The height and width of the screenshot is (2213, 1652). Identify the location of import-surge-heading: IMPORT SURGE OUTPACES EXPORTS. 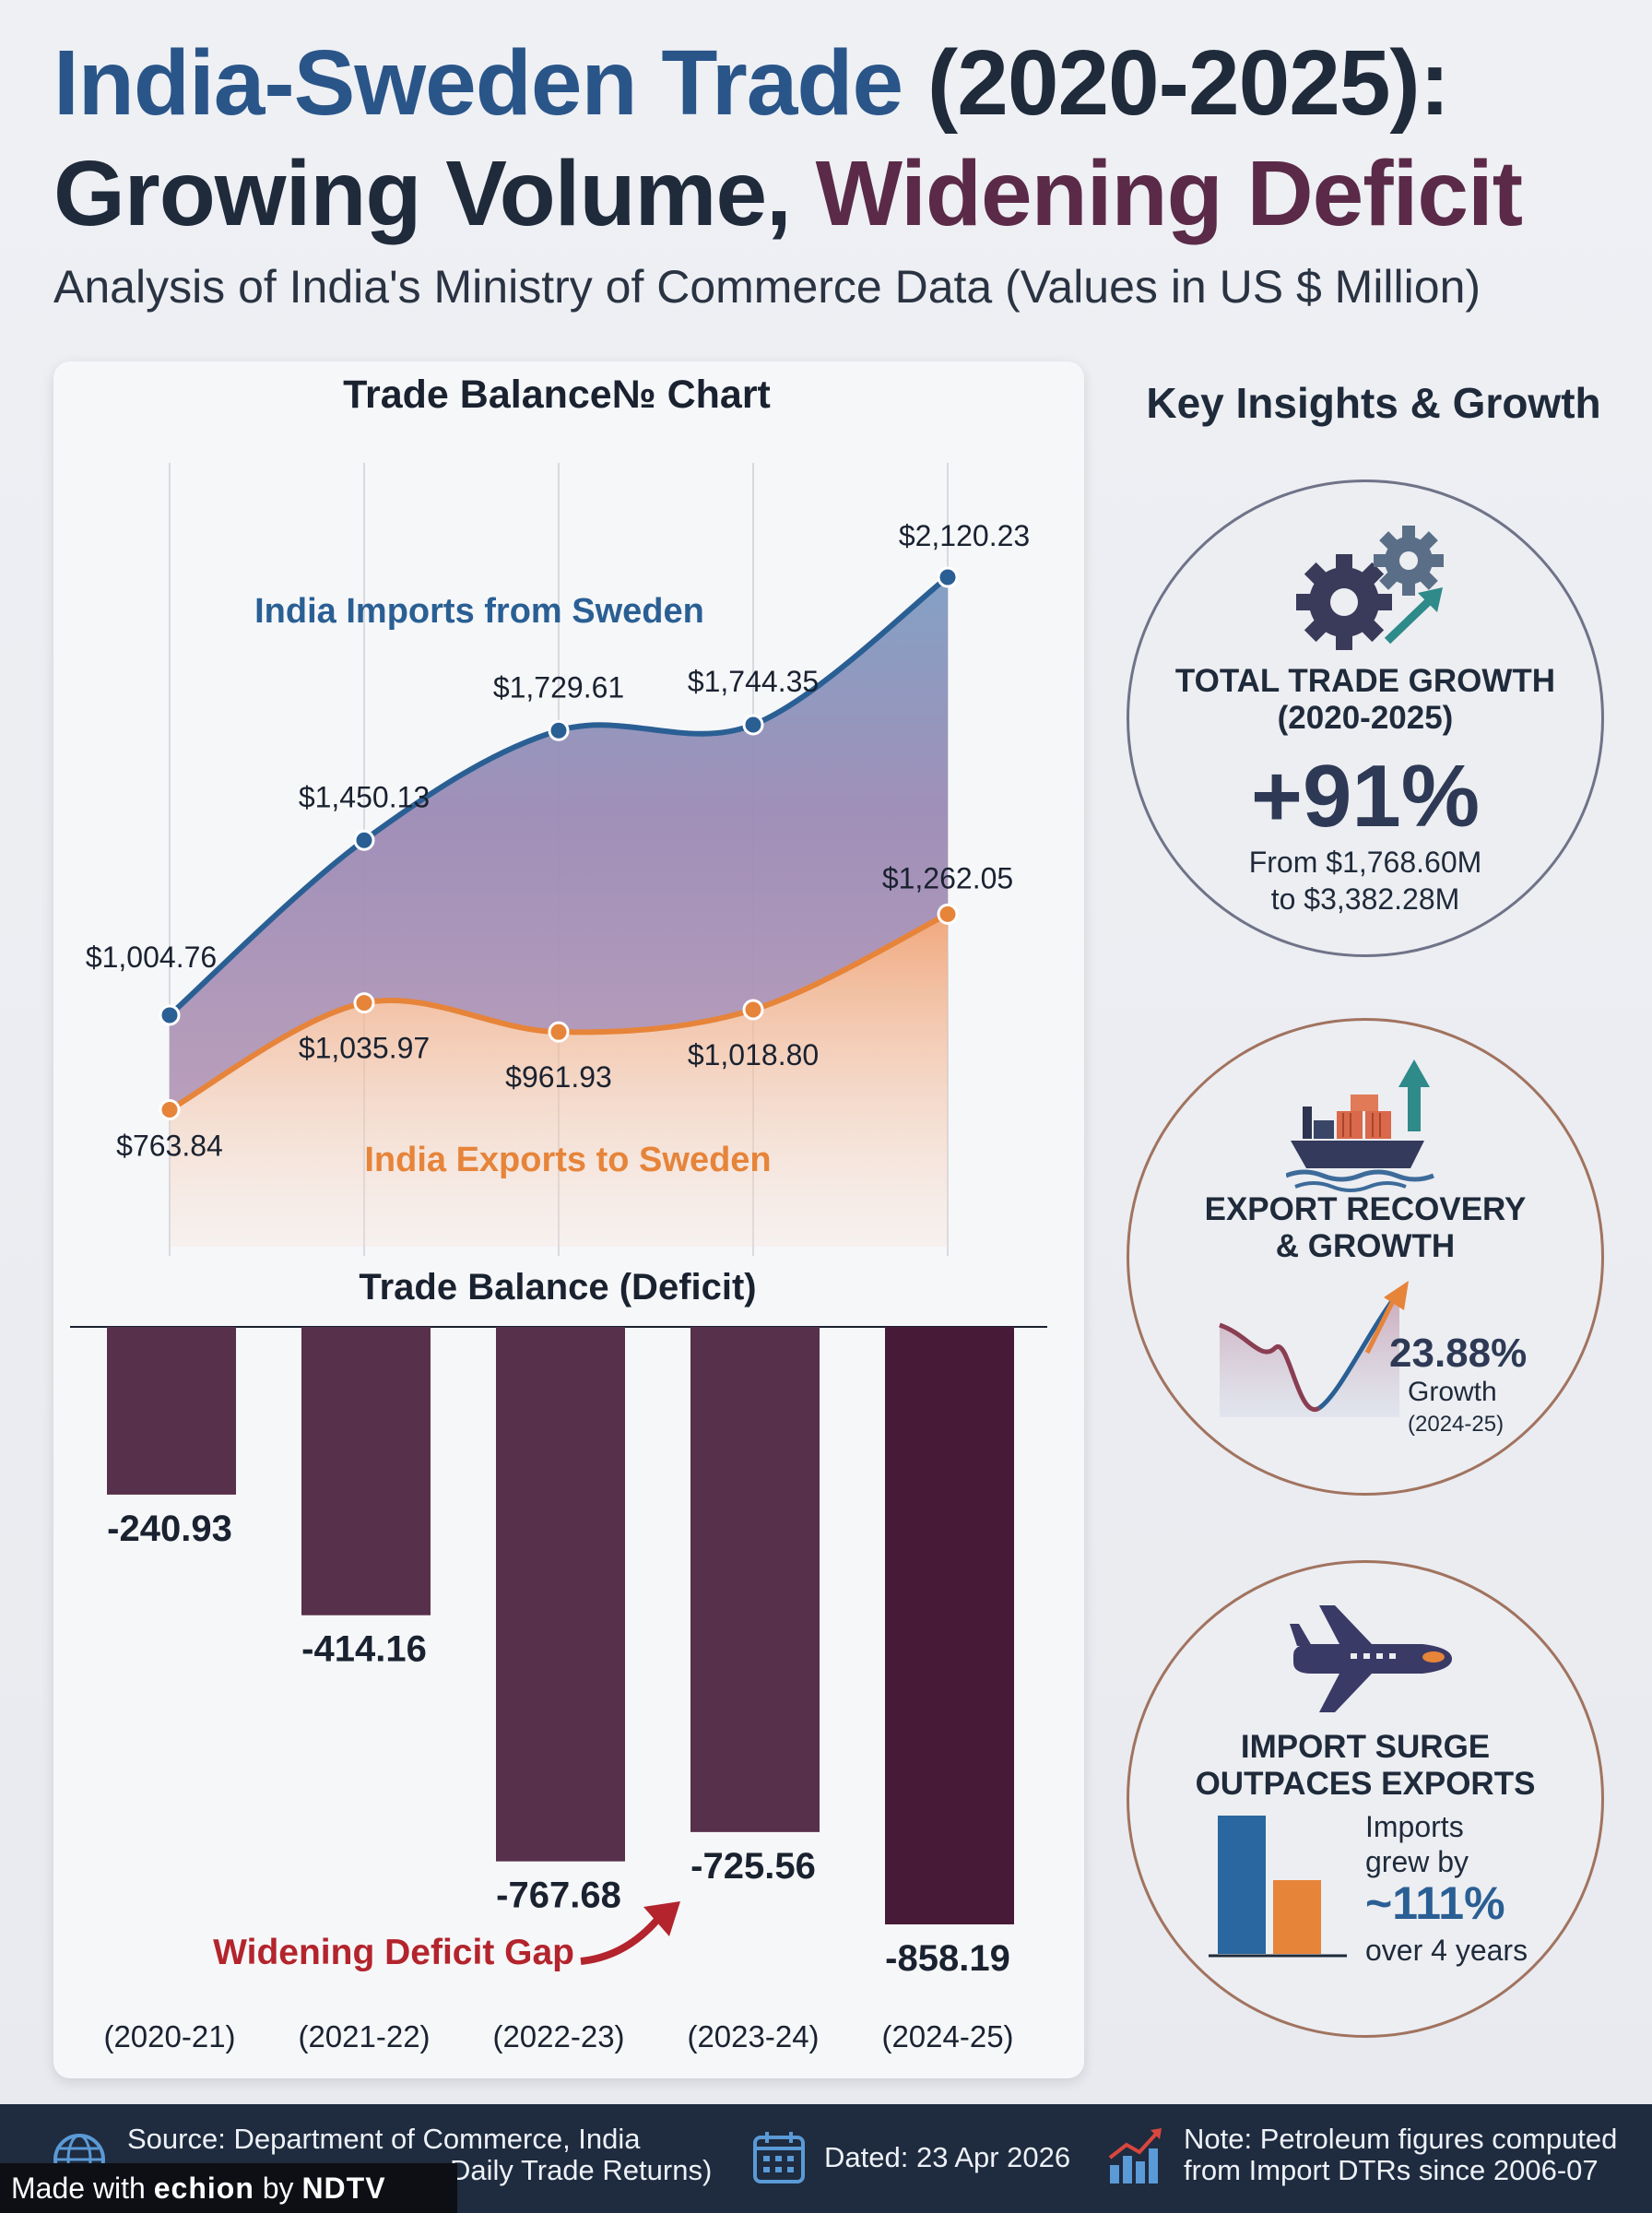
(1365, 1766).